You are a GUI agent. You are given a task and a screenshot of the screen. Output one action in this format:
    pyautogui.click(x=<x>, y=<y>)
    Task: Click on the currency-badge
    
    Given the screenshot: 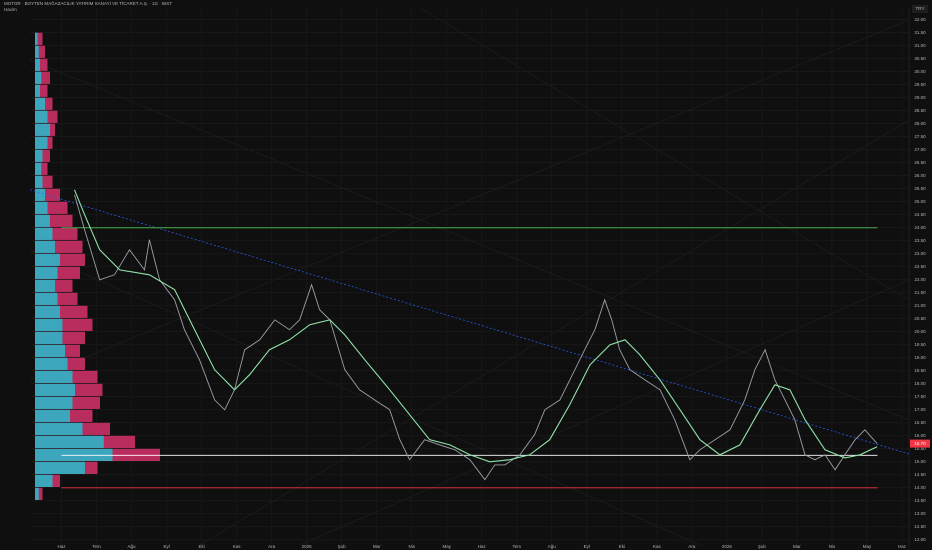 What is the action you would take?
    pyautogui.click(x=920, y=9)
    